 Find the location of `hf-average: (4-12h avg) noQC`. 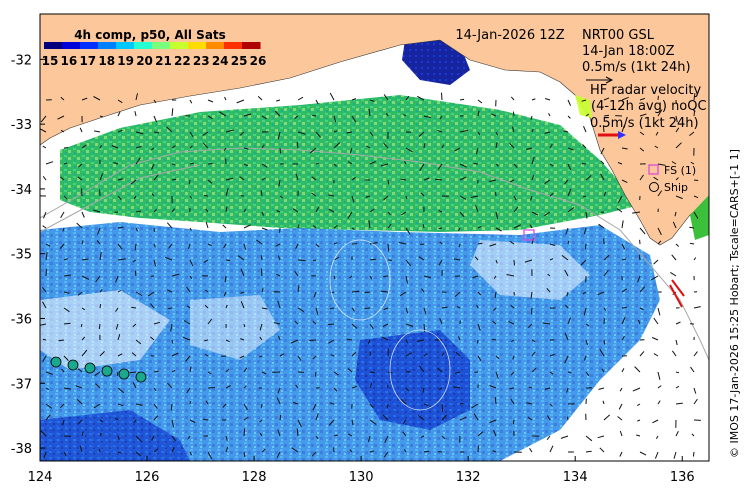

hf-average: (4-12h avg) noQC is located at coordinates (649, 106).